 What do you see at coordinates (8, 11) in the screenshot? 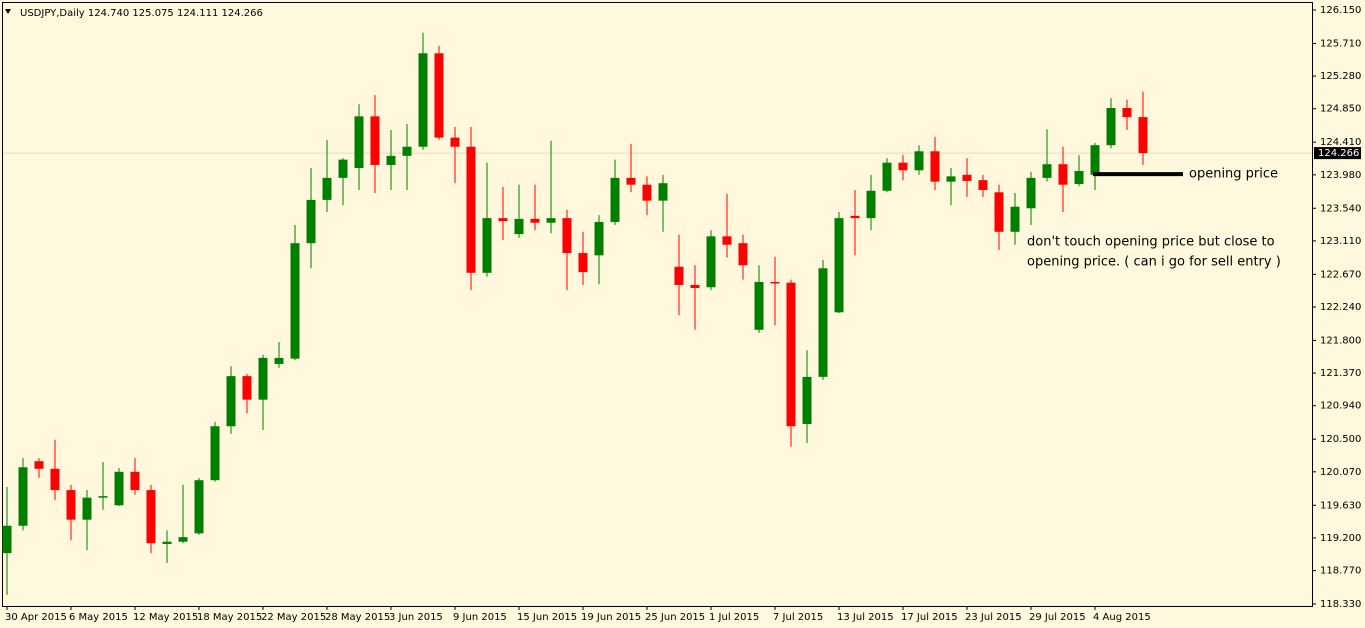
I see `menu-arrow` at bounding box center [8, 11].